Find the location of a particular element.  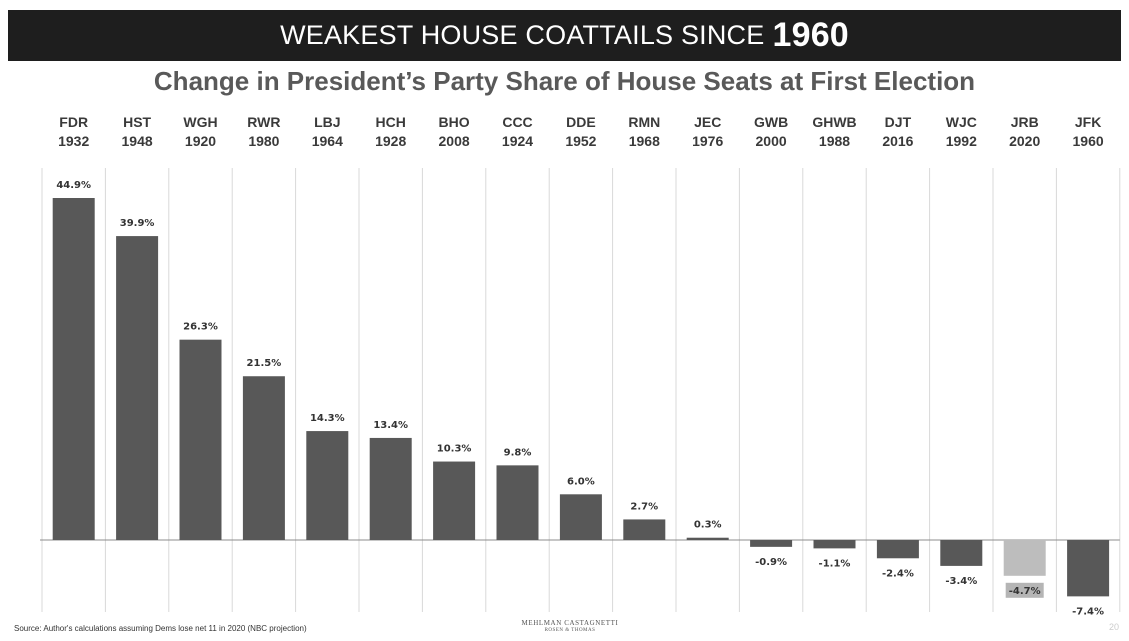

category-year: 1968 is located at coordinates (644, 141).